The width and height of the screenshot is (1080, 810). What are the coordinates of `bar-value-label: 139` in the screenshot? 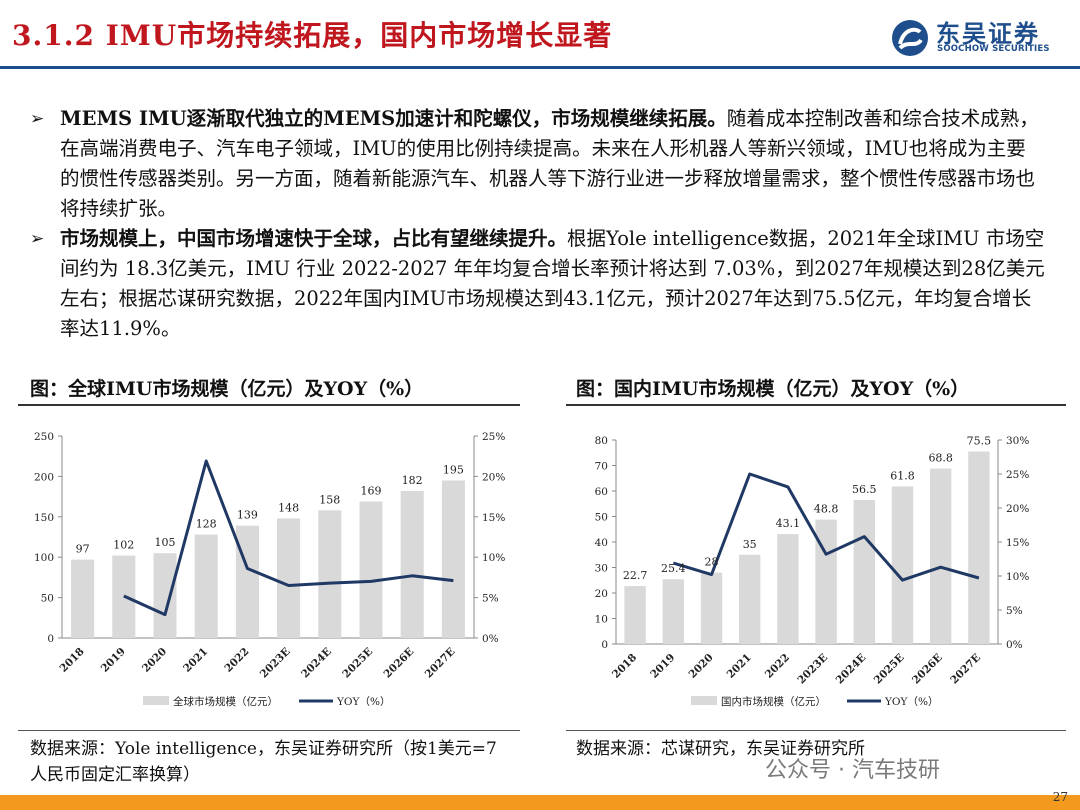 It's located at (247, 515).